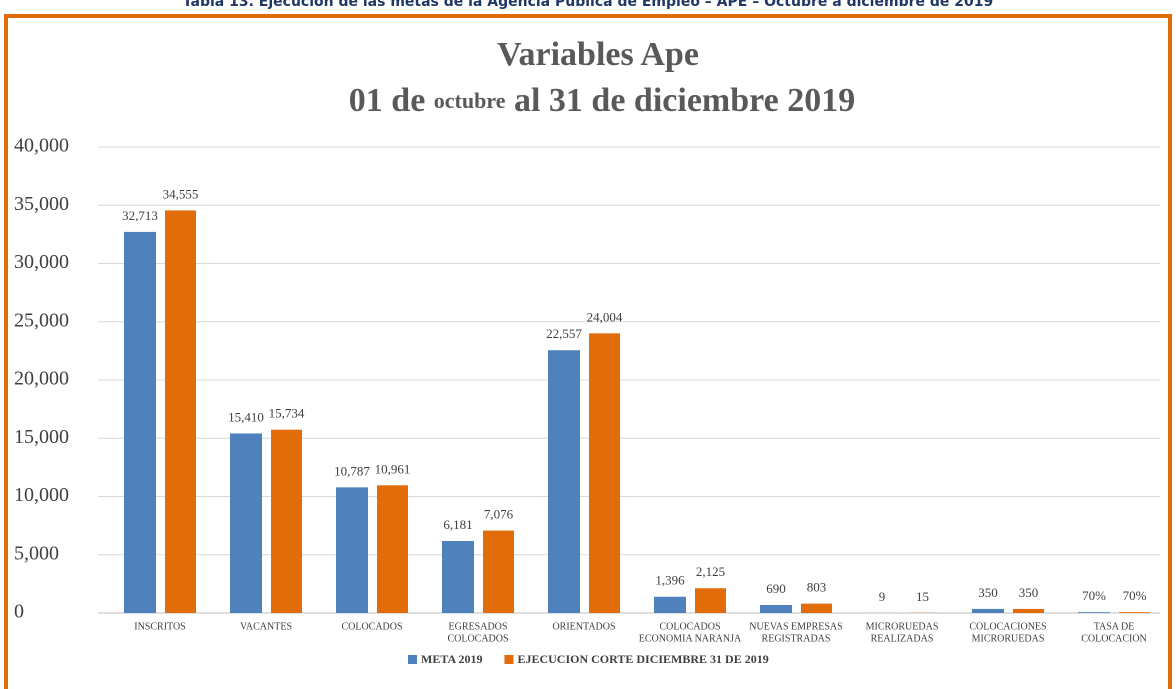 Image resolution: width=1176 pixels, height=689 pixels. I want to click on subtitle-part: octubre, so click(470, 100).